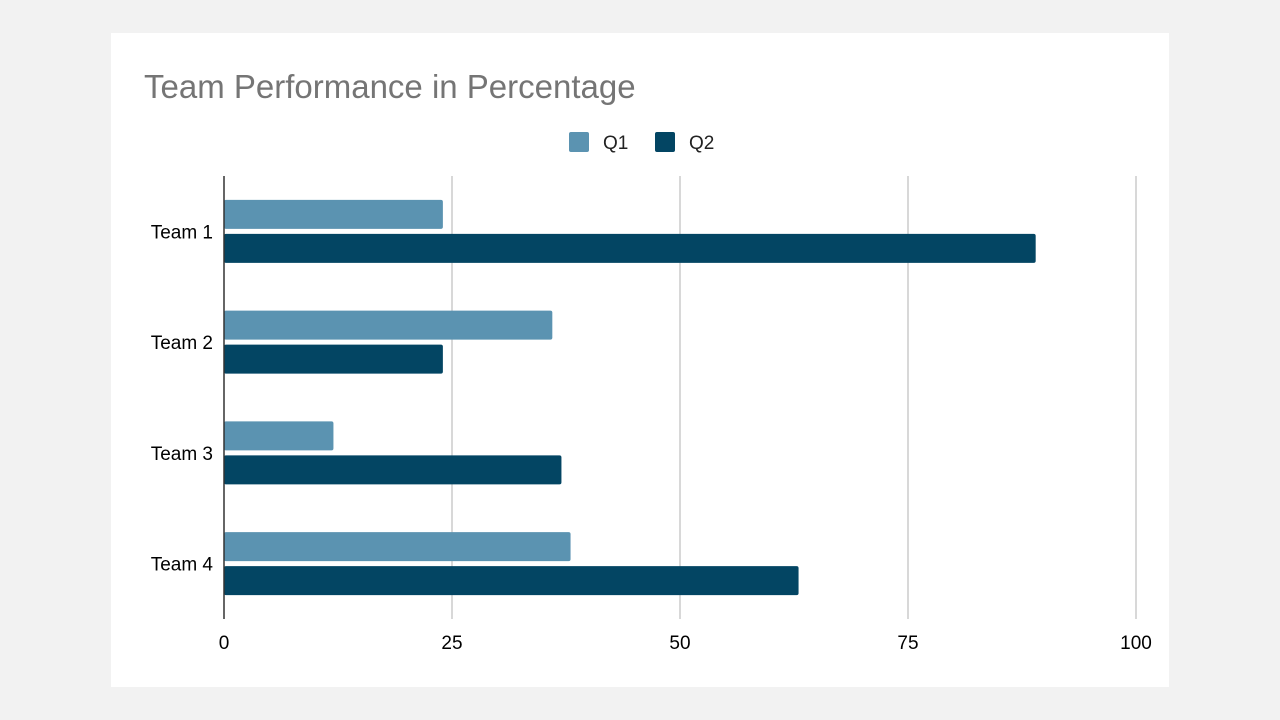  Describe the element at coordinates (182, 565) in the screenshot. I see `y-category-label: Team 4` at that location.